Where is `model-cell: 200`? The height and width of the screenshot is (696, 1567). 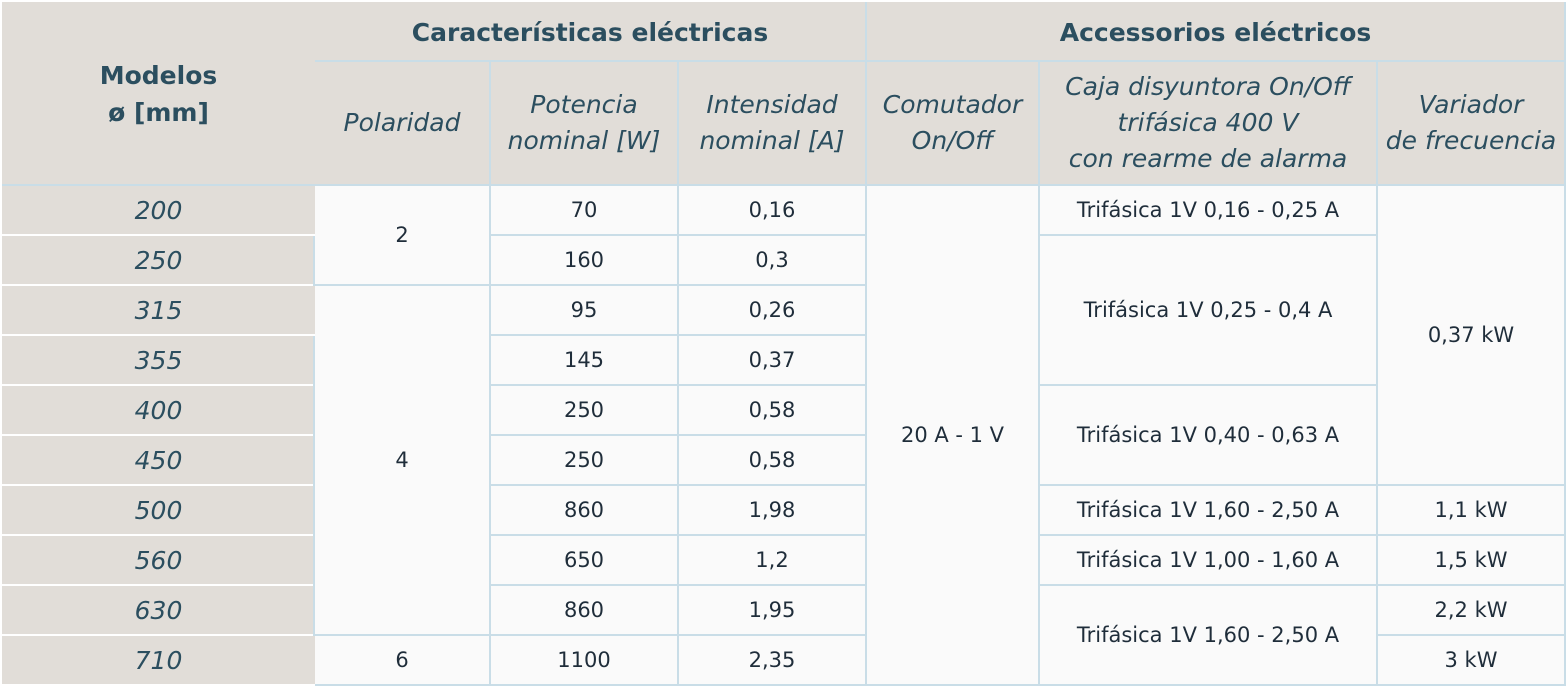
model-cell: 200 is located at coordinates (158, 210).